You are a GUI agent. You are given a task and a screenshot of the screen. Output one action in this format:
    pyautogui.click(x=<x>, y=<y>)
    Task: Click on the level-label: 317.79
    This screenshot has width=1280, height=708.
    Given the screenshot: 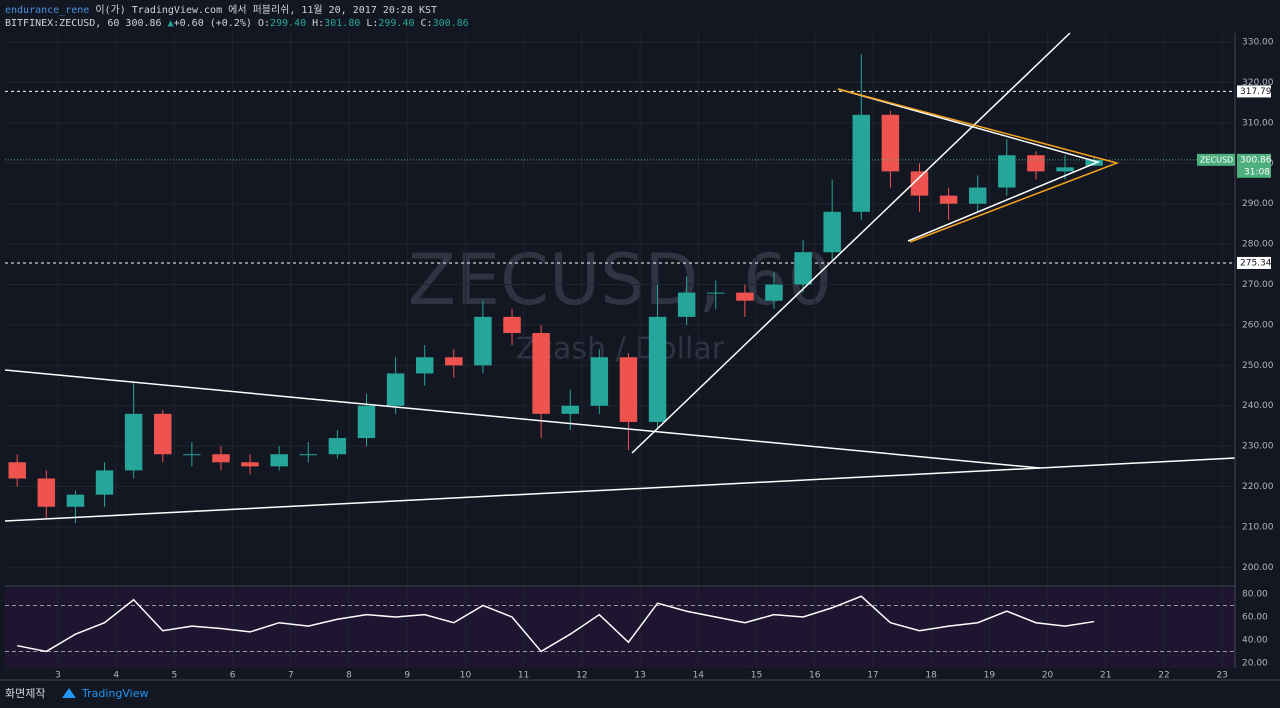 What is the action you would take?
    pyautogui.click(x=1256, y=92)
    